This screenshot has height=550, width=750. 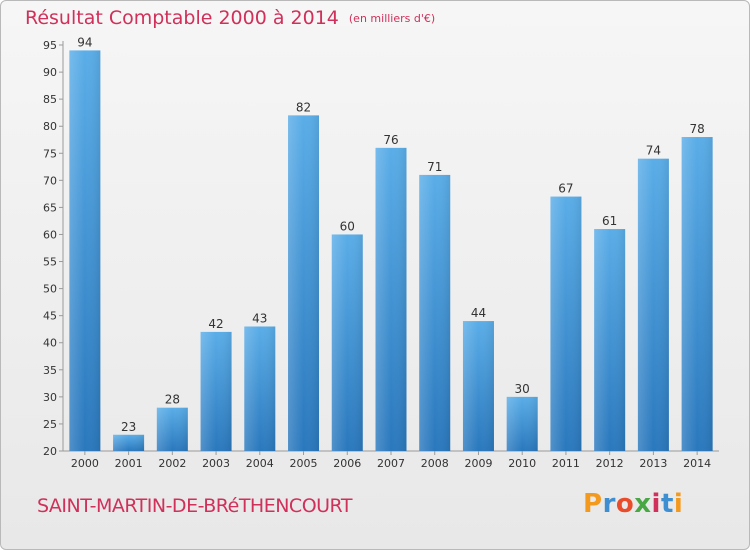 I want to click on bar-shade-2003, so click(x=216, y=391).